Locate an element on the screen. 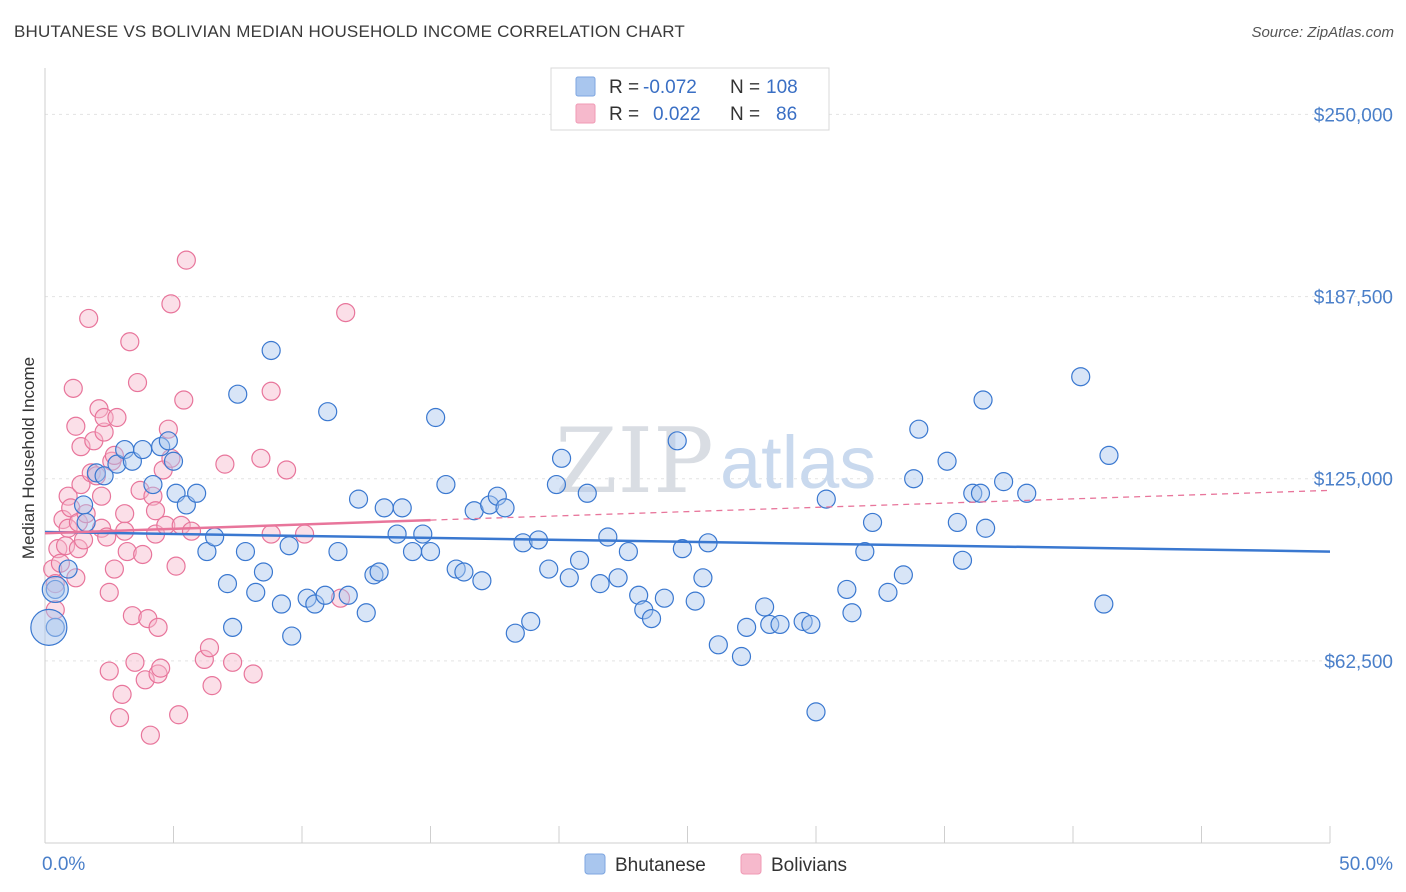 The image size is (1406, 892). watermark-atlas: atlas is located at coordinates (798, 462).